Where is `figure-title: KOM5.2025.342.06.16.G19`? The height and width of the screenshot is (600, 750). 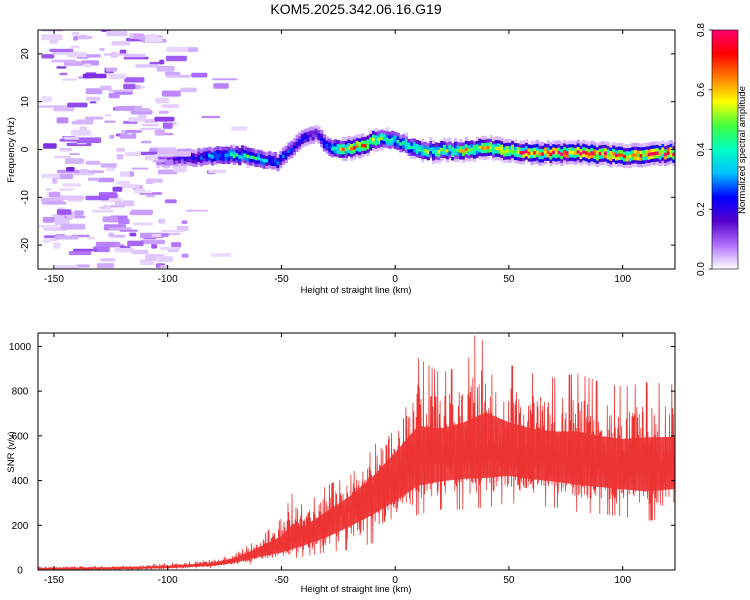 figure-title: KOM5.2025.342.06.16.G19 is located at coordinates (355, 9).